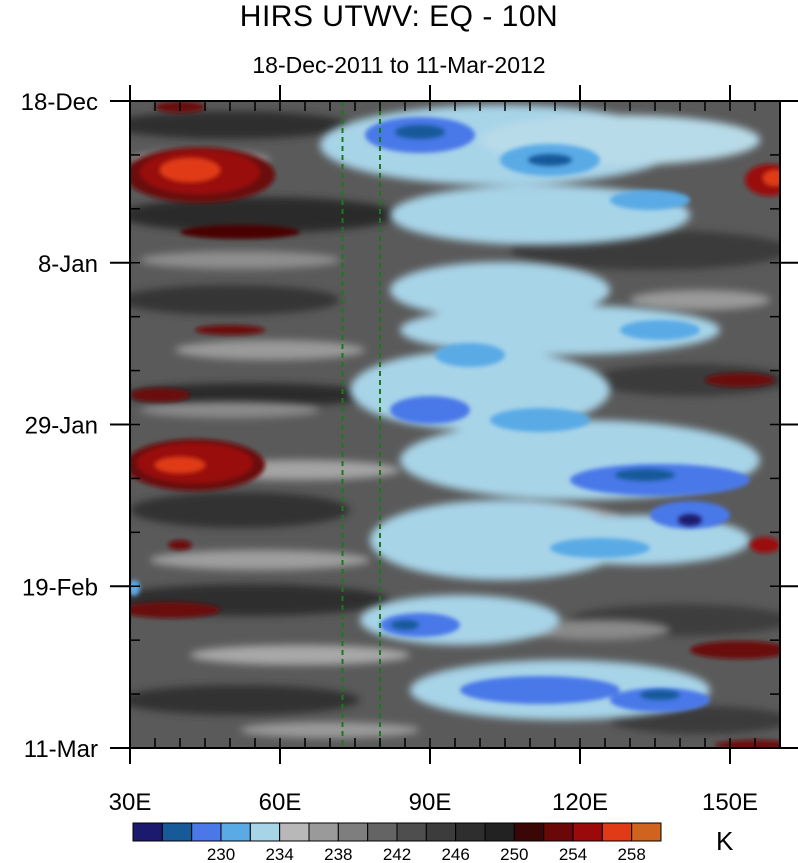 This screenshot has width=798, height=863. Describe the element at coordinates (430, 802) in the screenshot. I see `x-tick-label: 90E` at that location.